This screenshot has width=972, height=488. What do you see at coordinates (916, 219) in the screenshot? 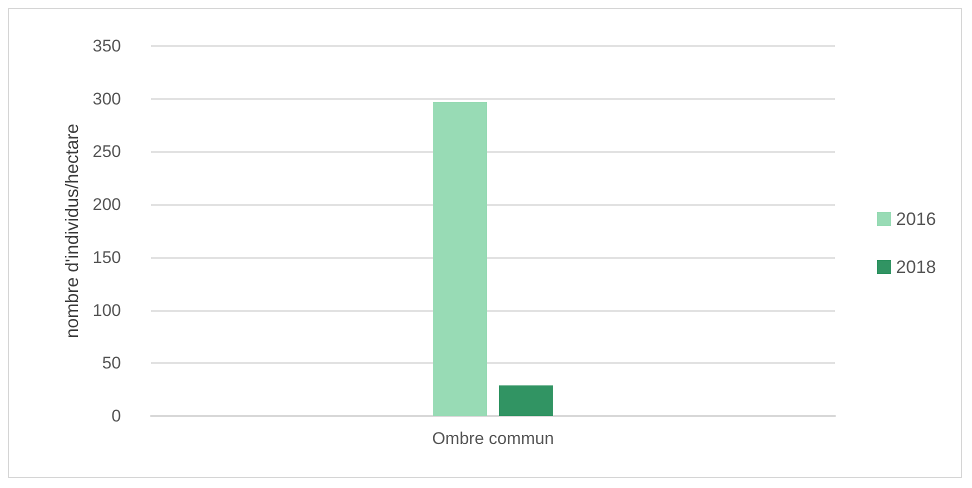
I see `legend-label: 2016` at bounding box center [916, 219].